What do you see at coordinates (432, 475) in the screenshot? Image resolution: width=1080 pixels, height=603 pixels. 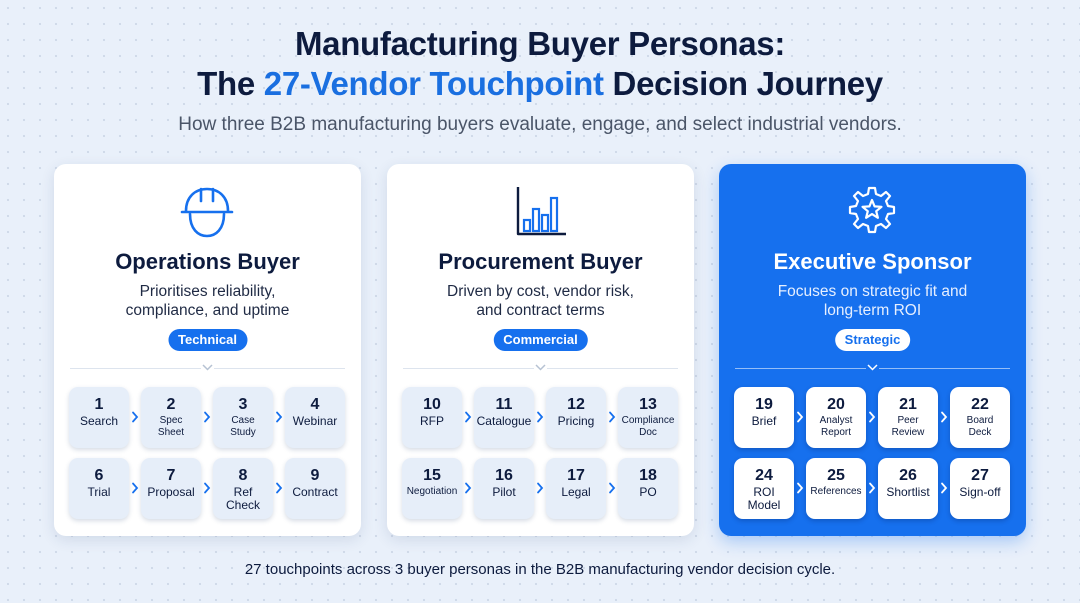 I see `touchpoint-number: 15` at bounding box center [432, 475].